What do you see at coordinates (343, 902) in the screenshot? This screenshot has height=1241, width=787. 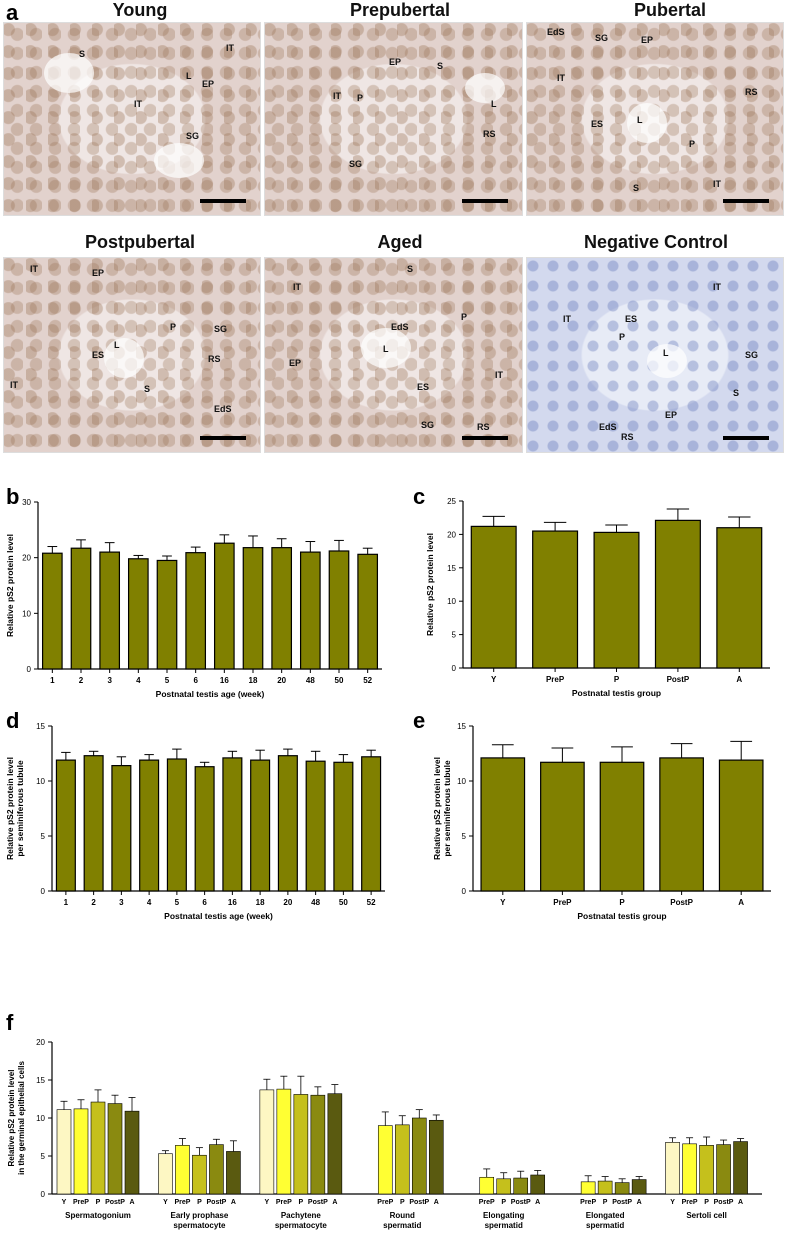 I see `x-tick-label: 50` at bounding box center [343, 902].